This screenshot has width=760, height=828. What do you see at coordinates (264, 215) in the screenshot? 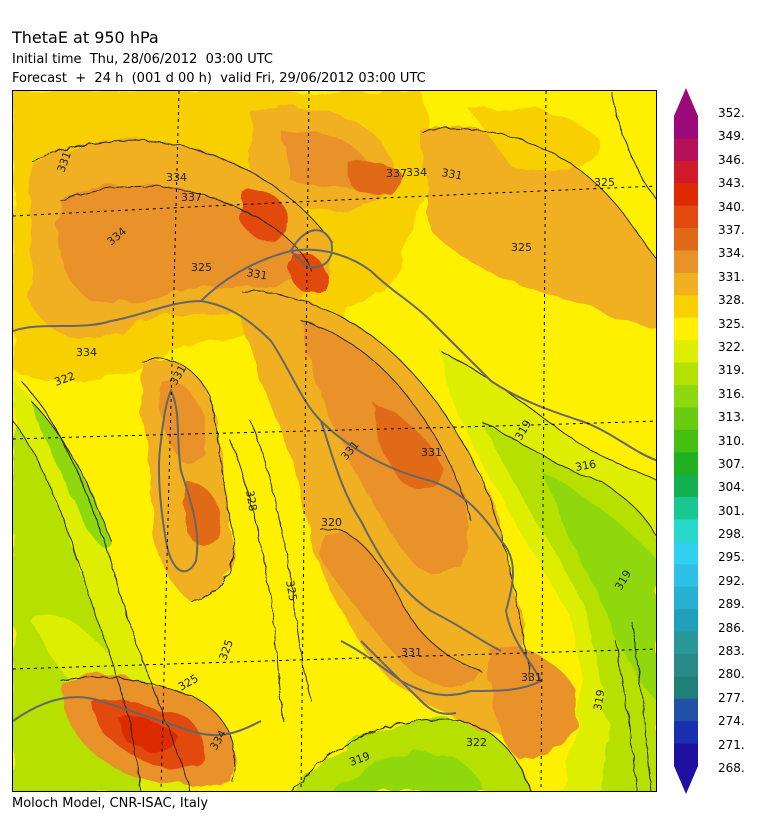
I see `field-340-alps` at bounding box center [264, 215].